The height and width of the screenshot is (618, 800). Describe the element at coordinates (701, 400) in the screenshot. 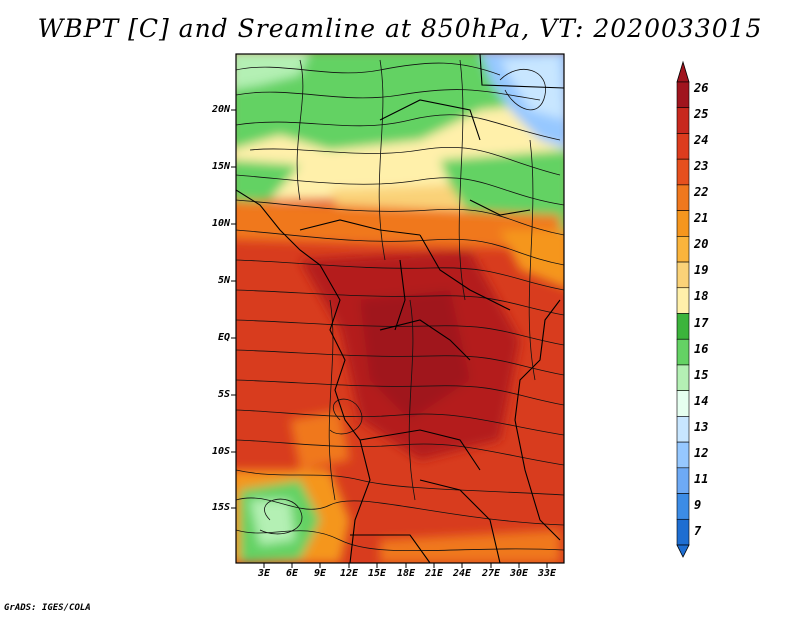

I see `colorbar-label: 14` at that location.